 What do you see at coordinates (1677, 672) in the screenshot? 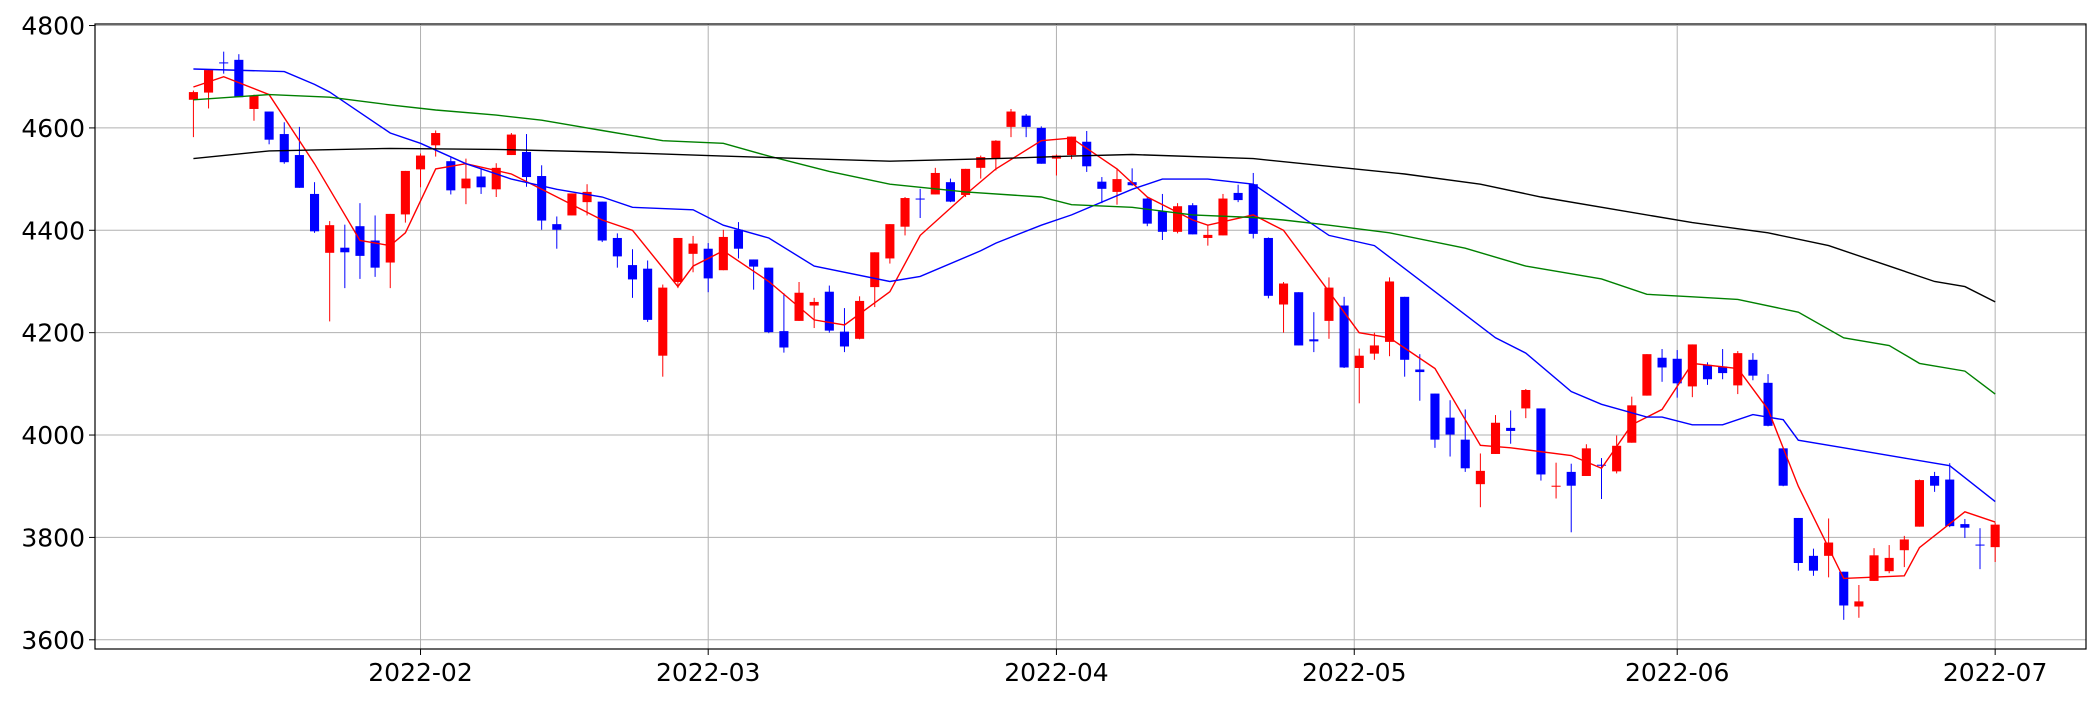
I see `x-tick-label: 2022-06` at bounding box center [1677, 672].